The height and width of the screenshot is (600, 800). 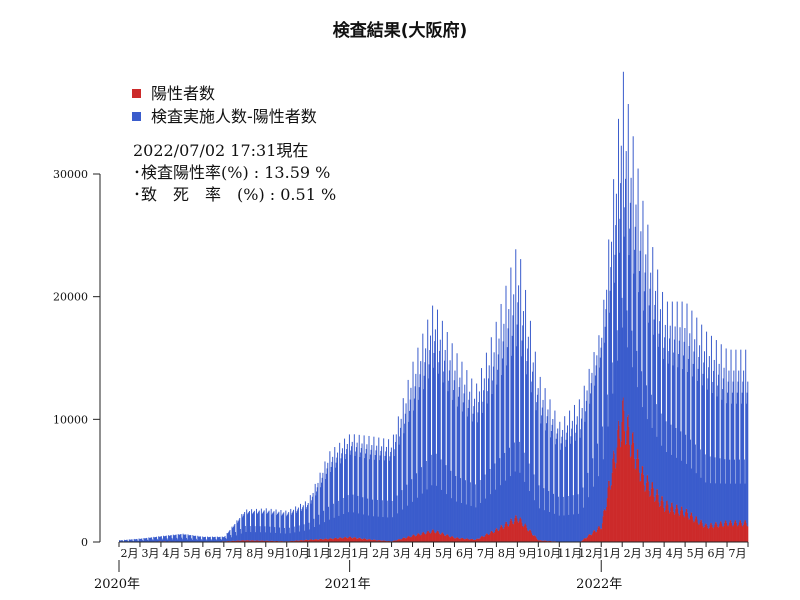 I want to click on x-tick-label: 6月, so click(x=213, y=553).